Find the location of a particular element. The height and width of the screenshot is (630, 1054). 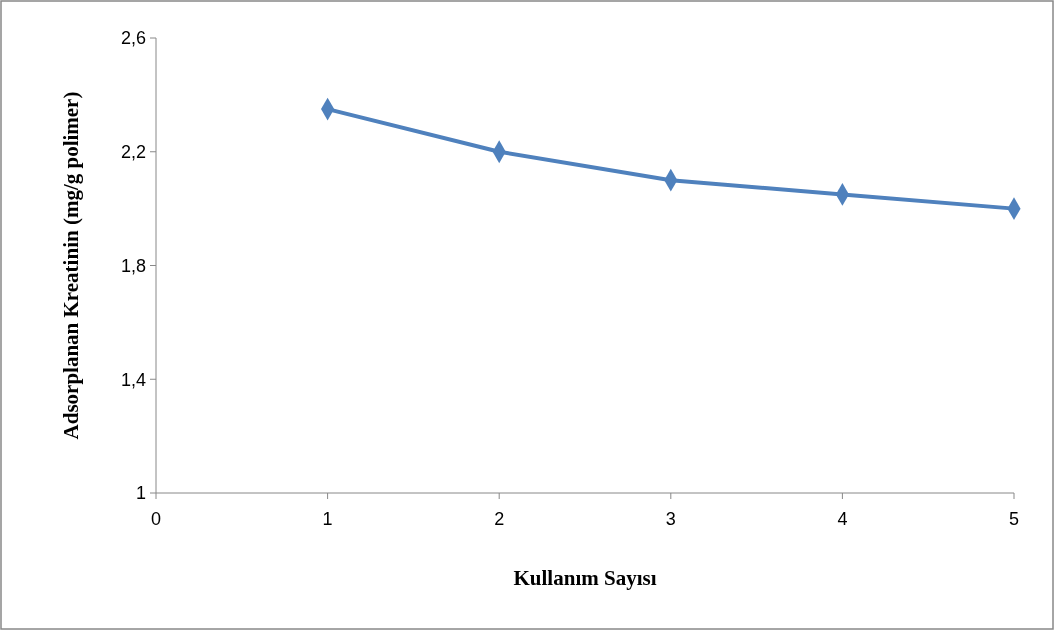

x-tick-label: 0 is located at coordinates (156, 519).